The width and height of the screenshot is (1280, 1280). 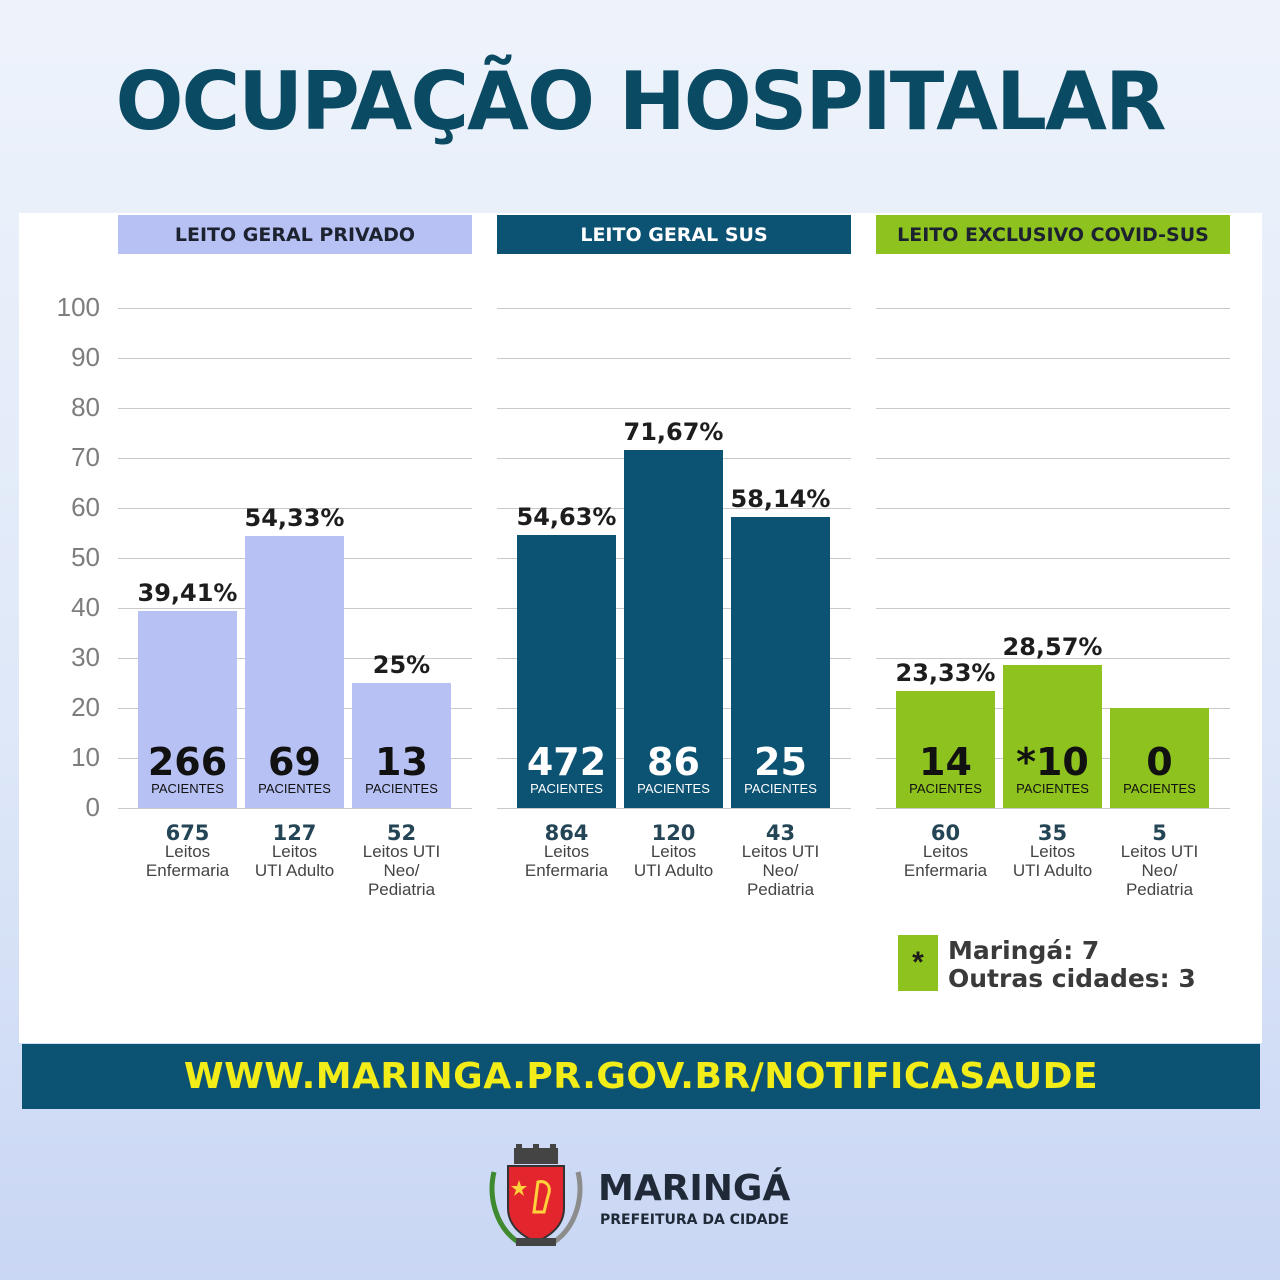 What do you see at coordinates (780, 833) in the screenshot?
I see `bed-count: 43` at bounding box center [780, 833].